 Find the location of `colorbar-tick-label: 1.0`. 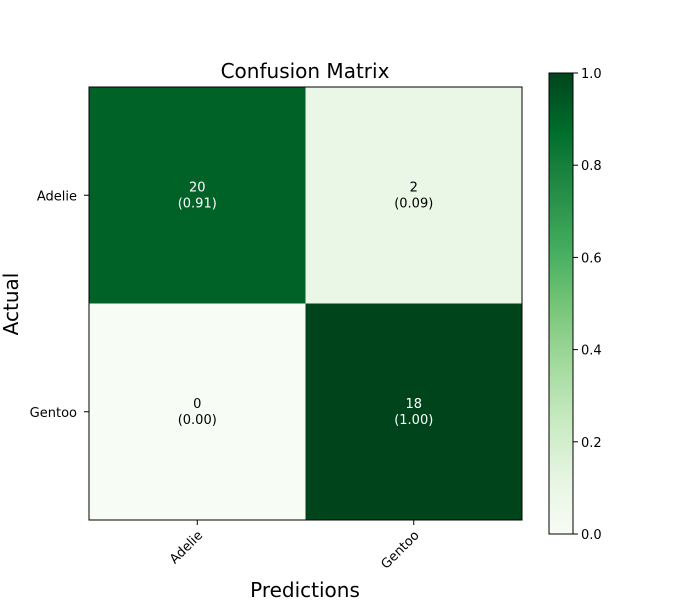

colorbar-tick-label: 1.0 is located at coordinates (591, 74).